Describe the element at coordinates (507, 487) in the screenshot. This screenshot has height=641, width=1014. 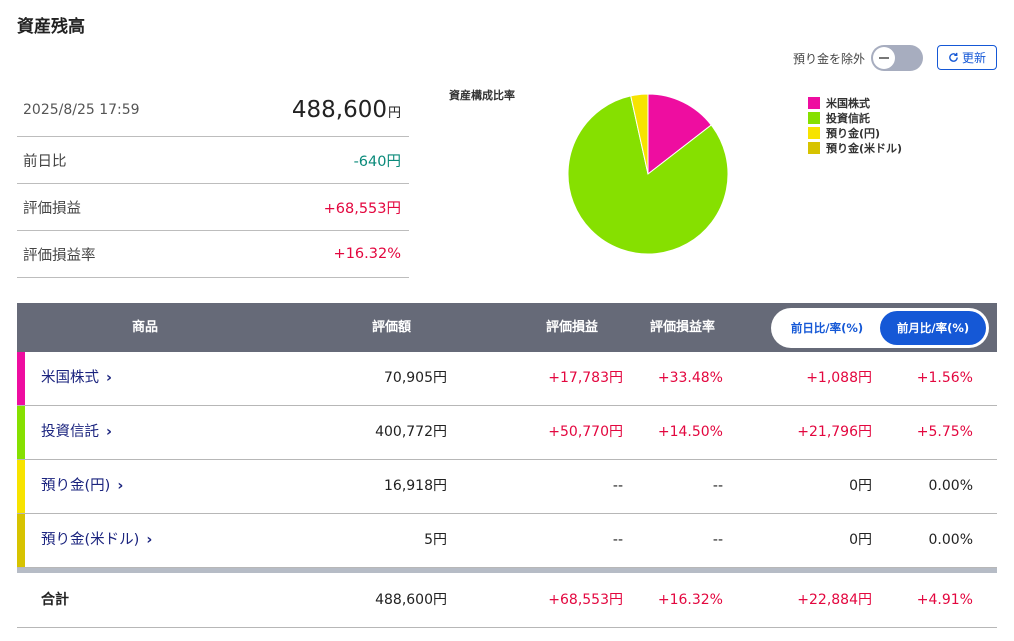
I see `table-row: 預り金(円) › 16,918円 -- -- 0円 0.00%` at that location.